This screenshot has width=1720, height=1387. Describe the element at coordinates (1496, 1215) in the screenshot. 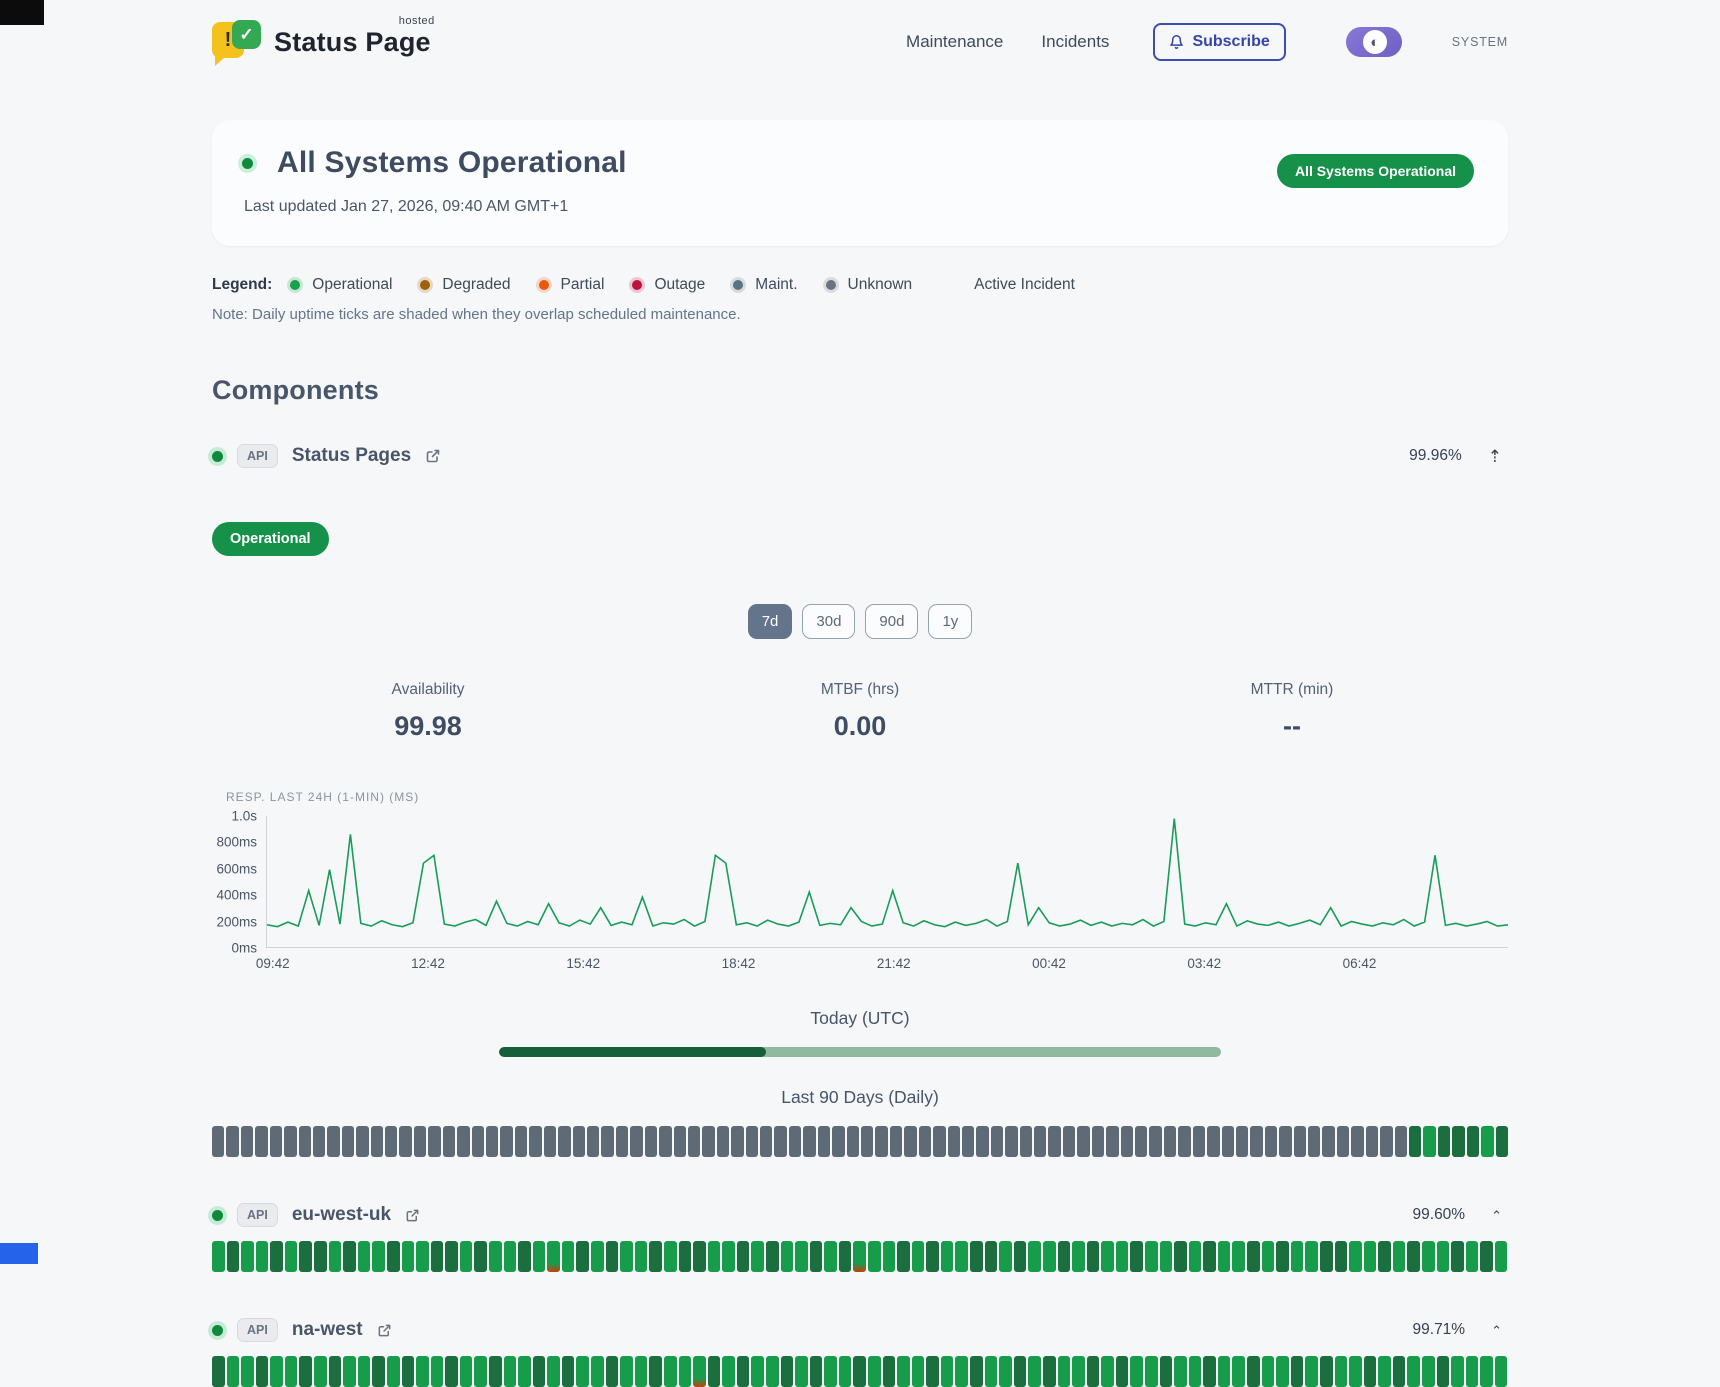

I see `expand-chevron-icon: ⌃` at that location.